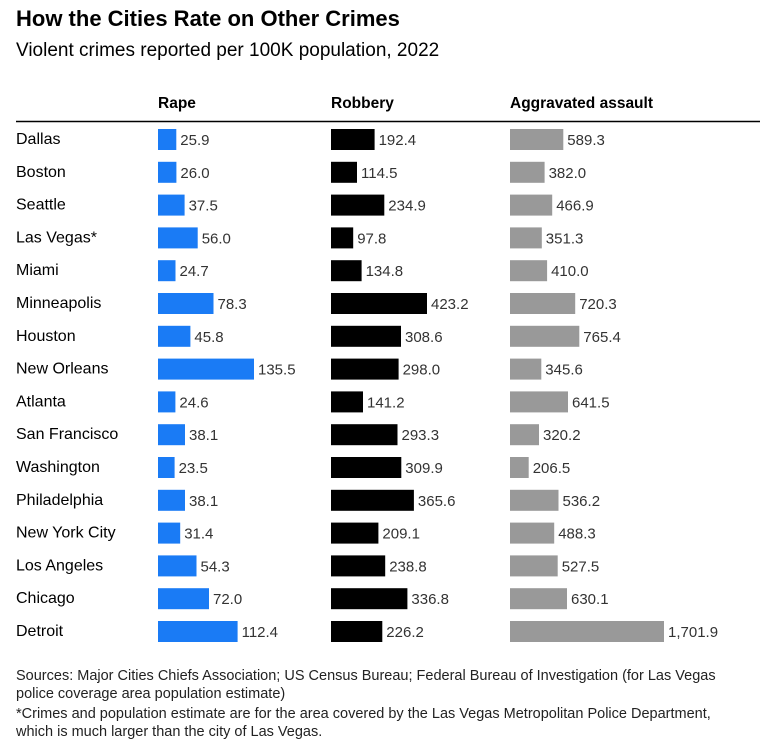 The width and height of the screenshot is (760, 748). Describe the element at coordinates (215, 566) in the screenshot. I see `data-label: 54.3` at that location.